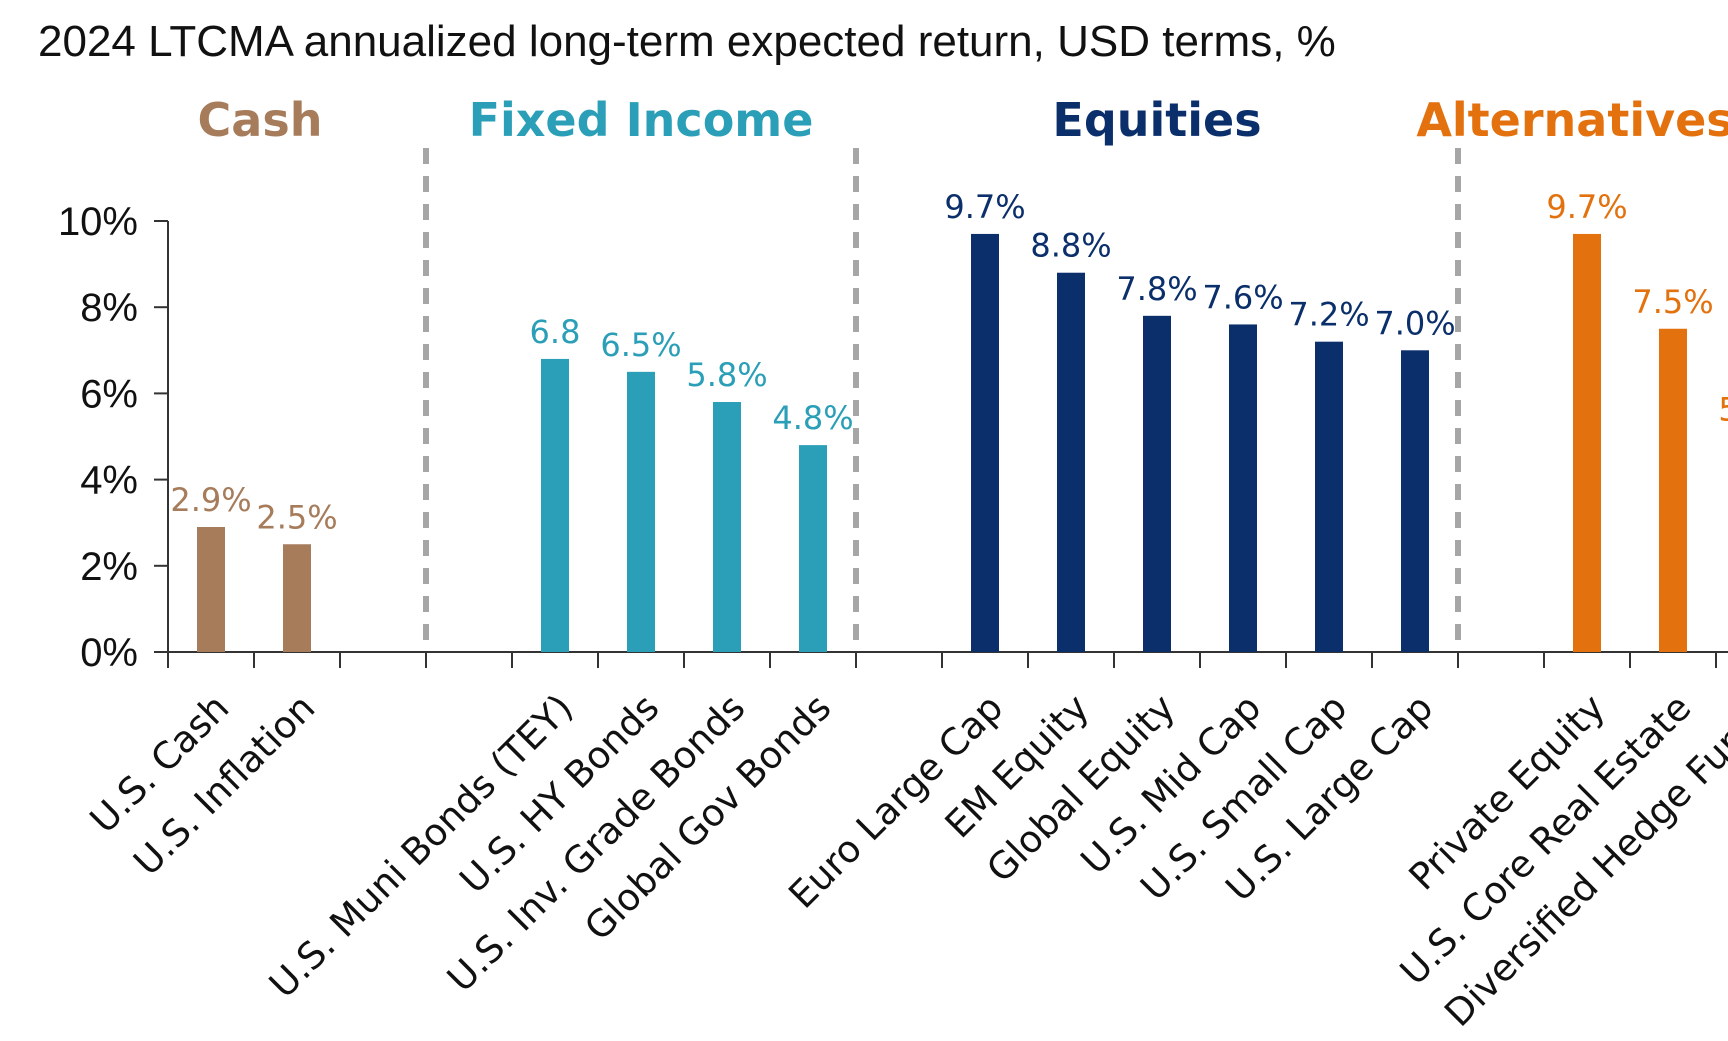  I want to click on bar-em-equity, so click(1071, 462).